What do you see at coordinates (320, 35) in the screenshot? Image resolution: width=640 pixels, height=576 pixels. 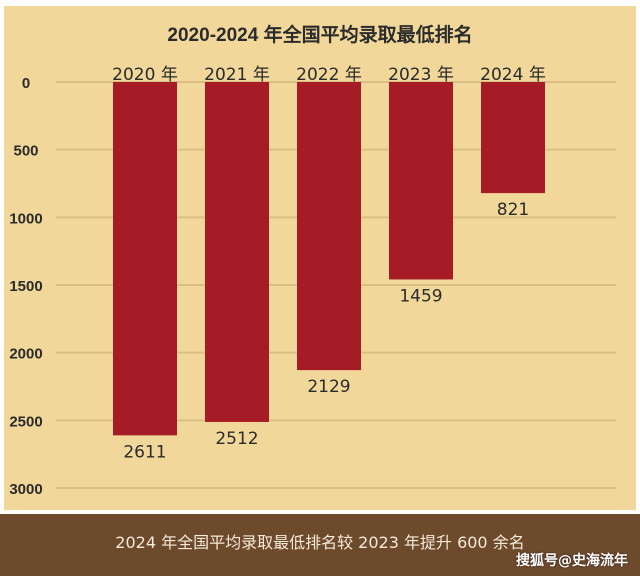 I see `chart-title: 2020-2024 年全国平均录取最低排名` at bounding box center [320, 35].